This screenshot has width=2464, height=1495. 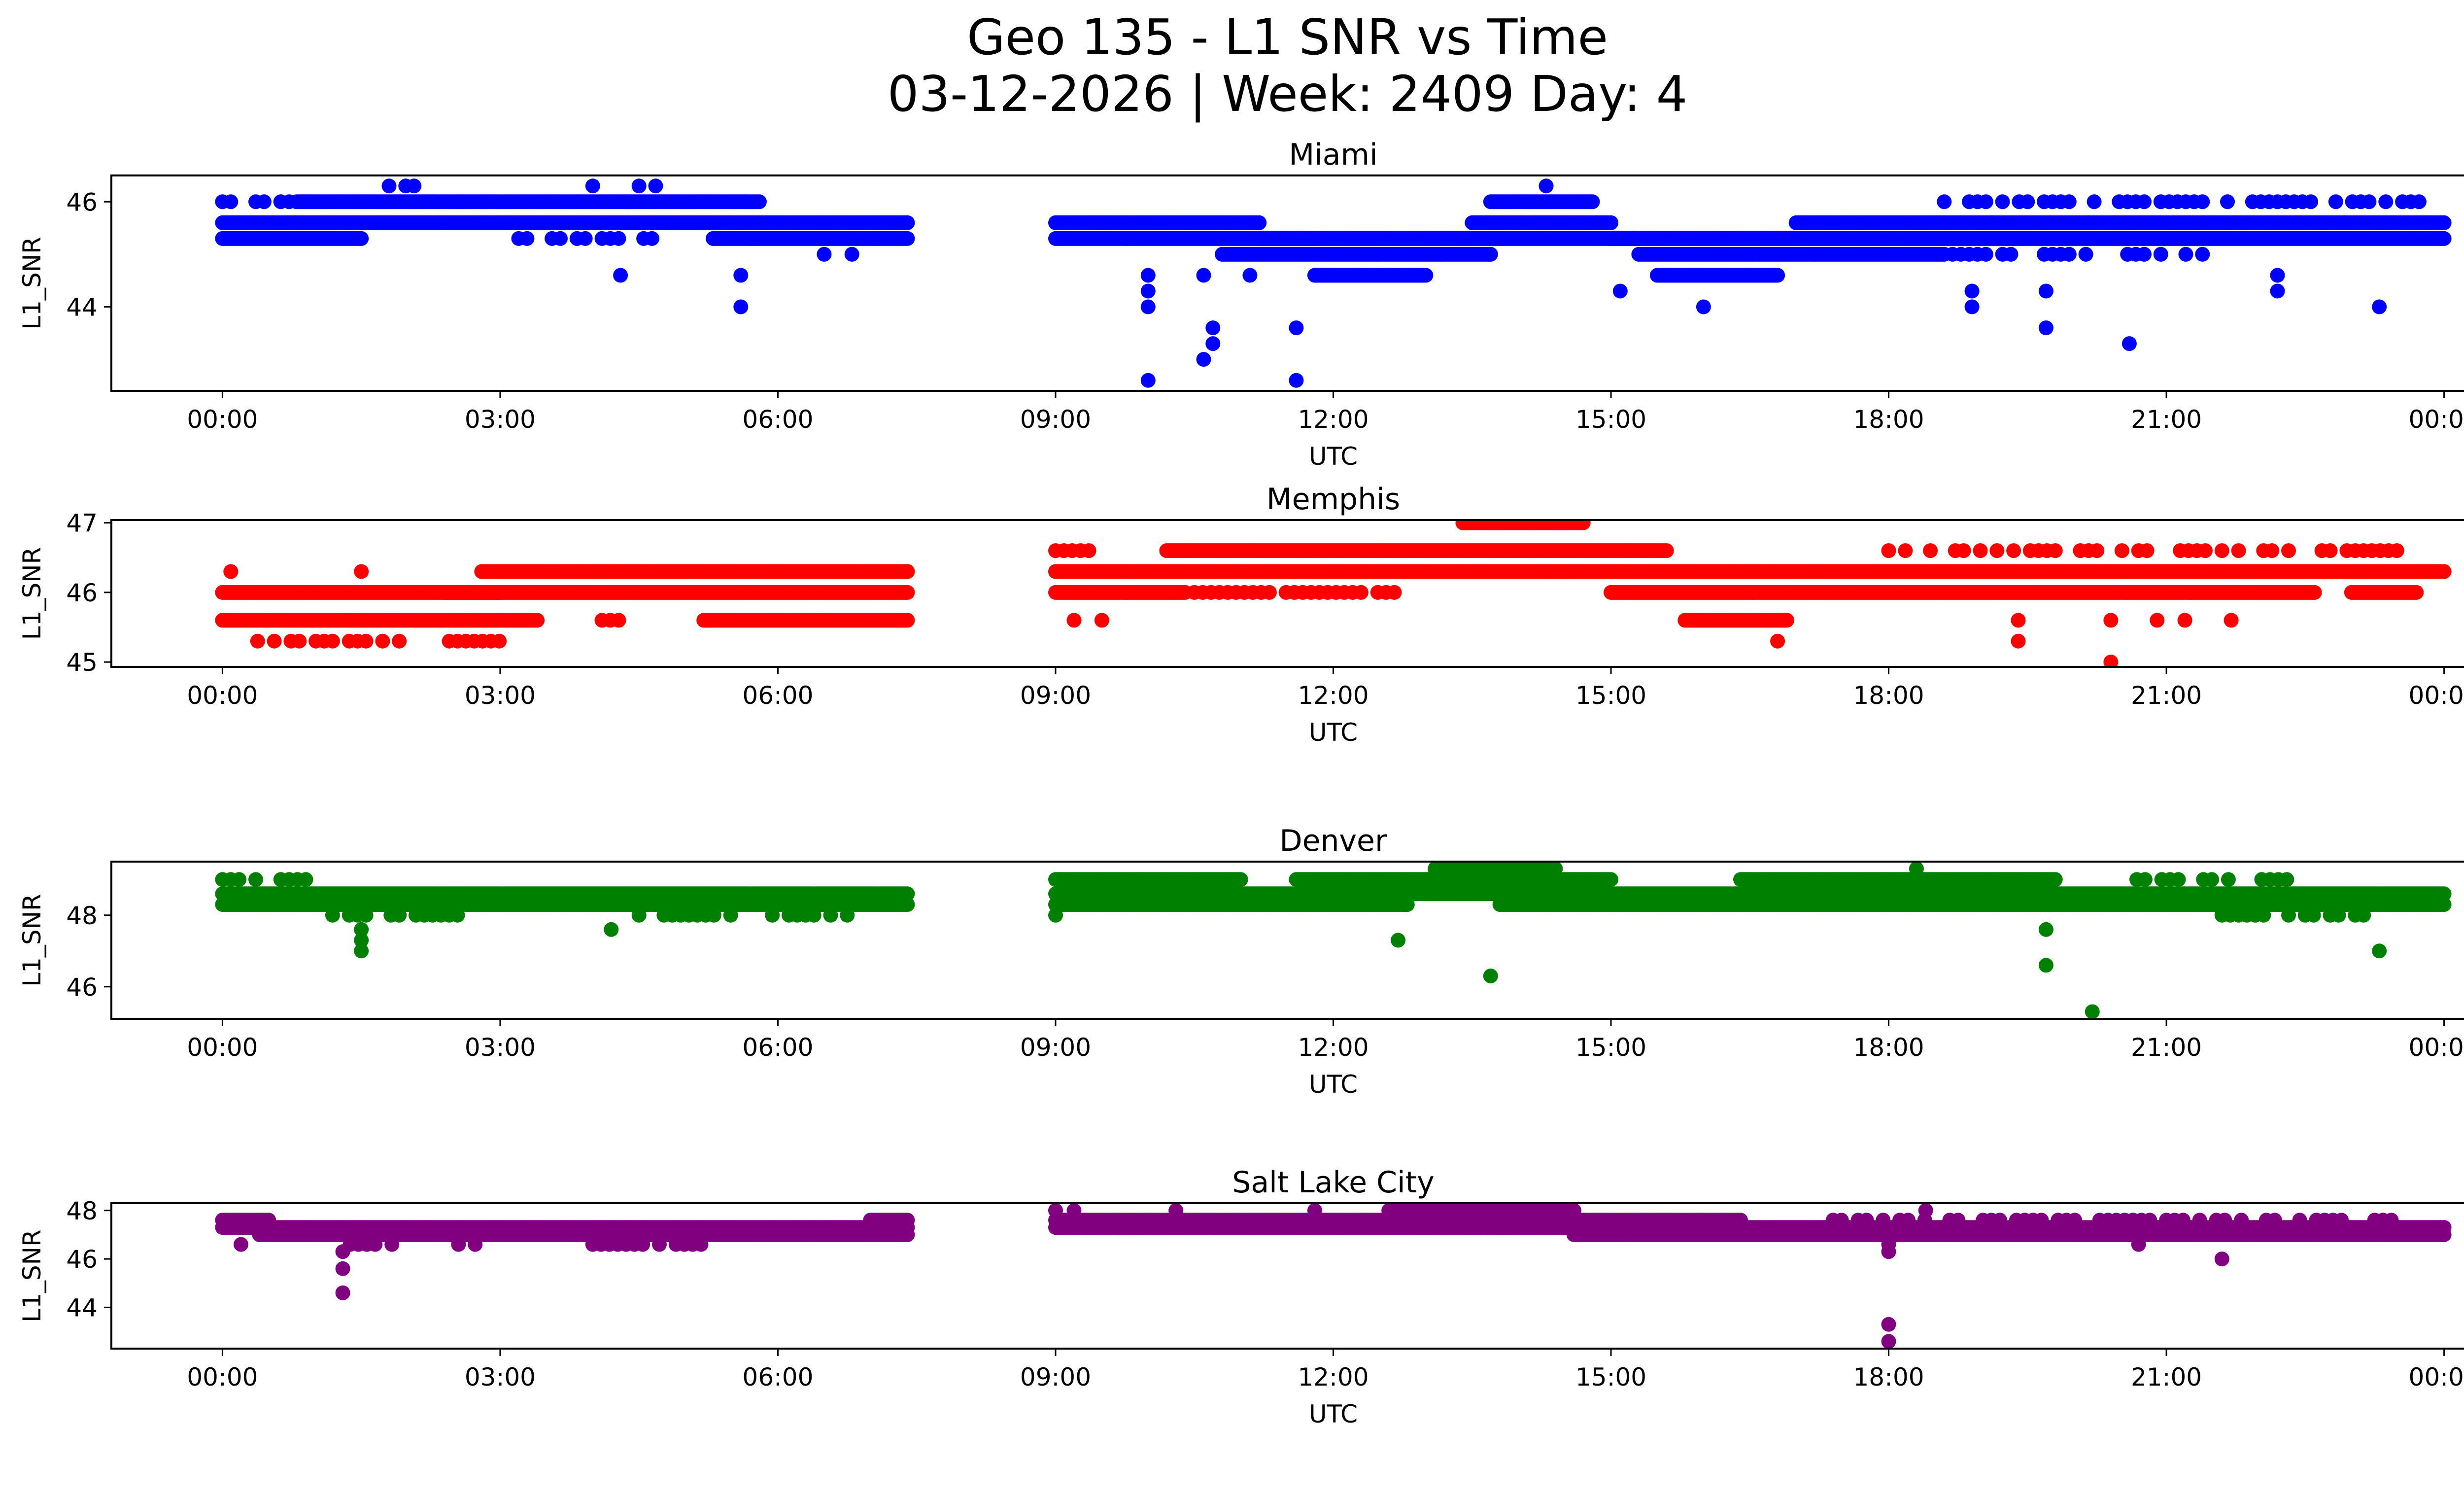 What do you see at coordinates (82, 202) in the screenshot?
I see `y-tick-label: 46` at bounding box center [82, 202].